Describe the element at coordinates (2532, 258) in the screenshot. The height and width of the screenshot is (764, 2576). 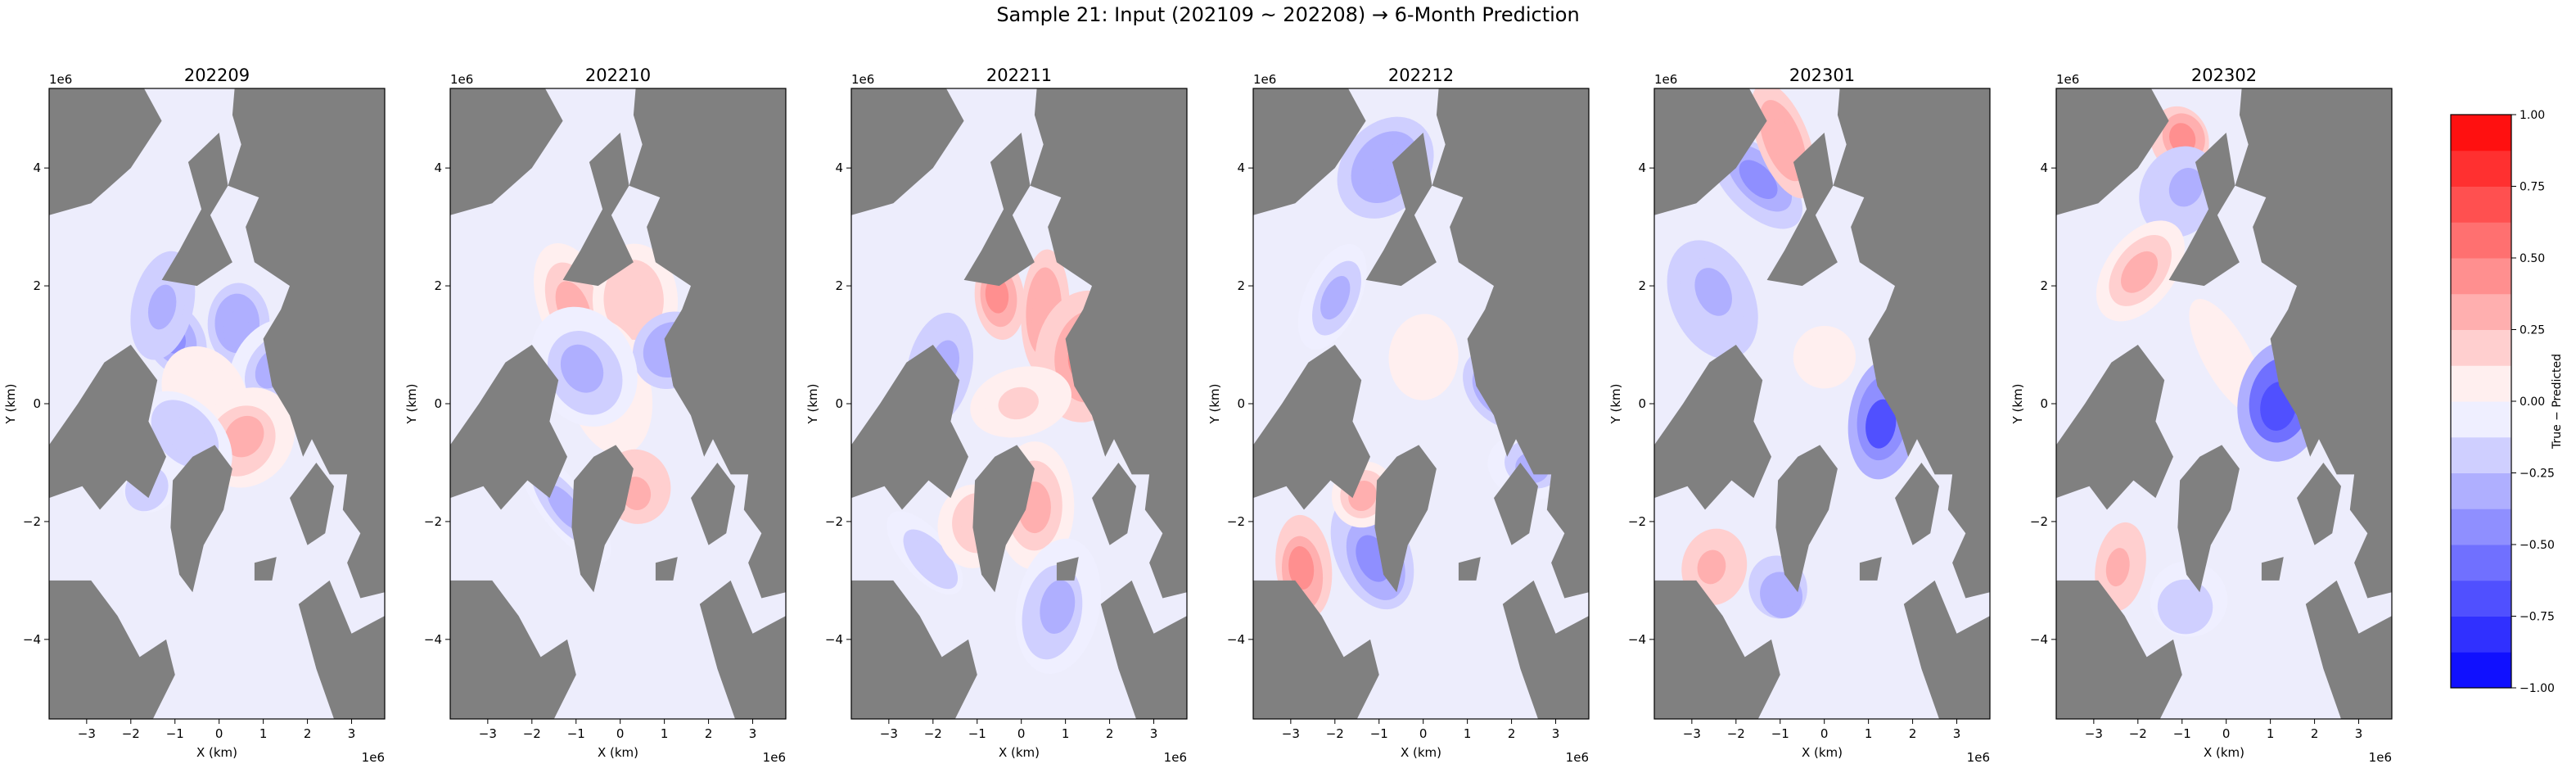
I see `colorbar-tick-label: 0.50` at that location.